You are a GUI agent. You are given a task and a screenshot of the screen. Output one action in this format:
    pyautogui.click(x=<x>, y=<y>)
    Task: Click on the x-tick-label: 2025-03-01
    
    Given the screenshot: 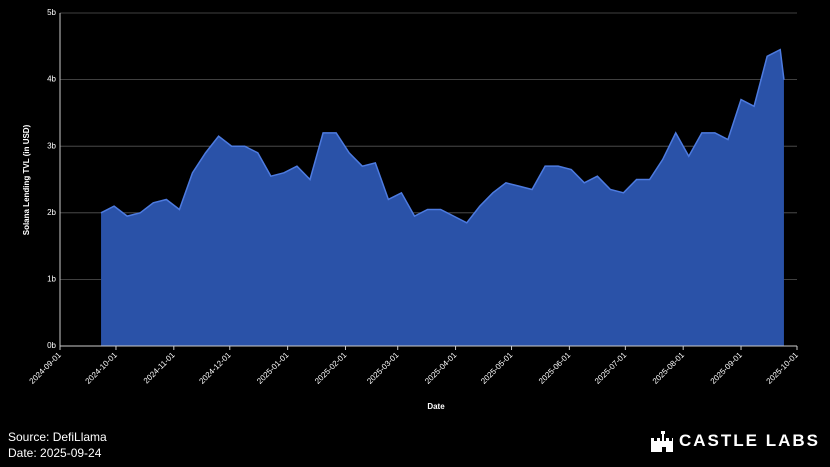 What is the action you would take?
    pyautogui.click(x=383, y=368)
    